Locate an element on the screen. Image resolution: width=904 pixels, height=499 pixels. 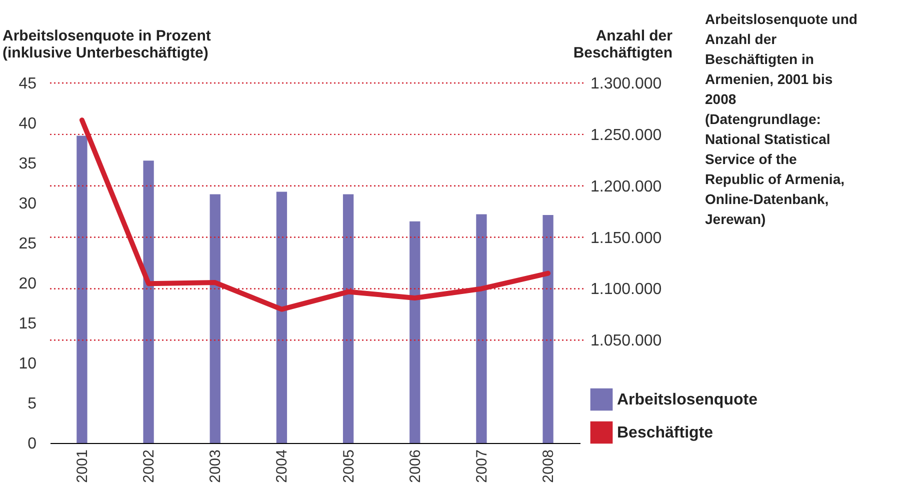
x-tick-label: 2005 is located at coordinates (349, 466).